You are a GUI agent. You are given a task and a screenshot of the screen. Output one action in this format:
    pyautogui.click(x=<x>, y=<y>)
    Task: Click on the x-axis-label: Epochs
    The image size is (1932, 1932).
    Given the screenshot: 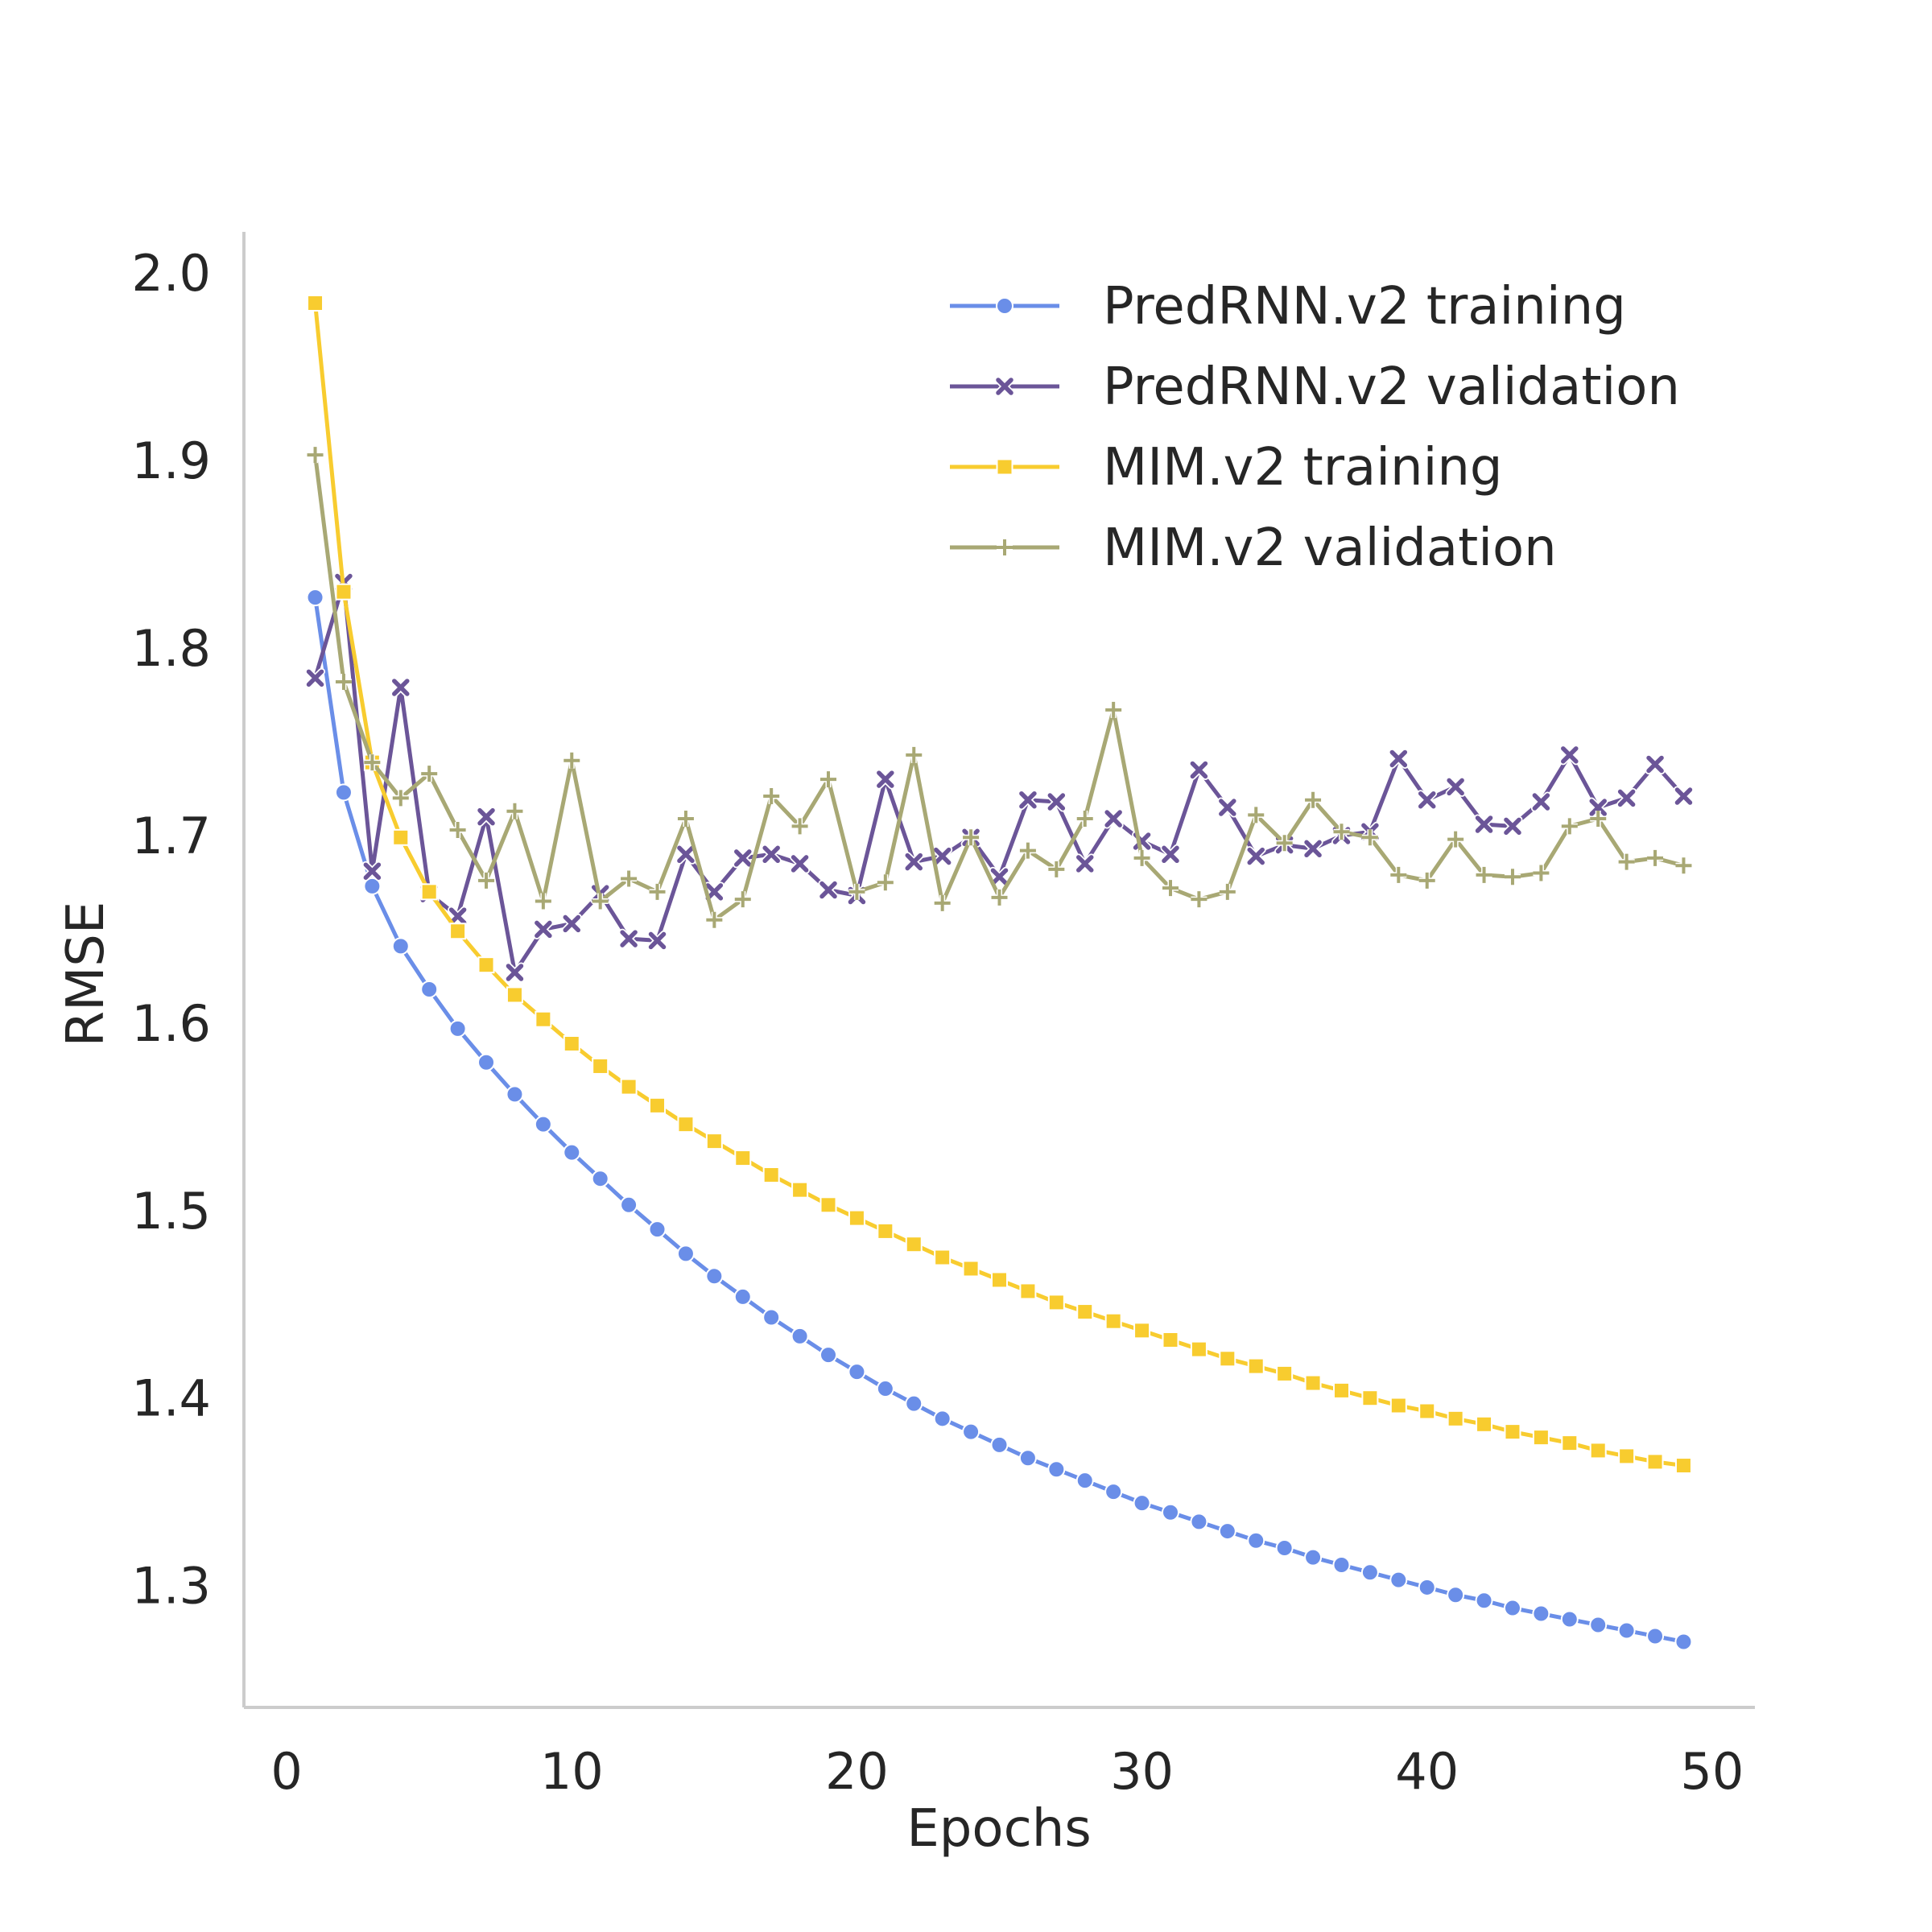 What is the action you would take?
    pyautogui.click(x=998, y=1829)
    